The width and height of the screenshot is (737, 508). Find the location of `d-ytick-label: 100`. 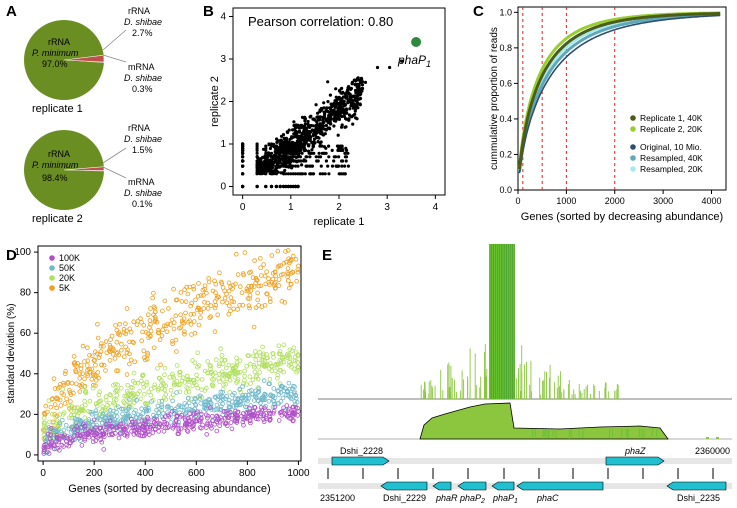

d-ytick-label: 100 is located at coordinates (22, 252).